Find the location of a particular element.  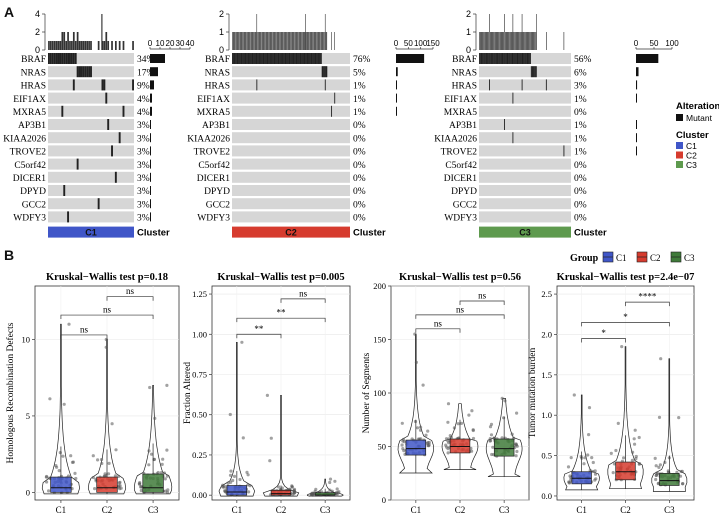

significance-bracket is located at coordinates (482, 302).